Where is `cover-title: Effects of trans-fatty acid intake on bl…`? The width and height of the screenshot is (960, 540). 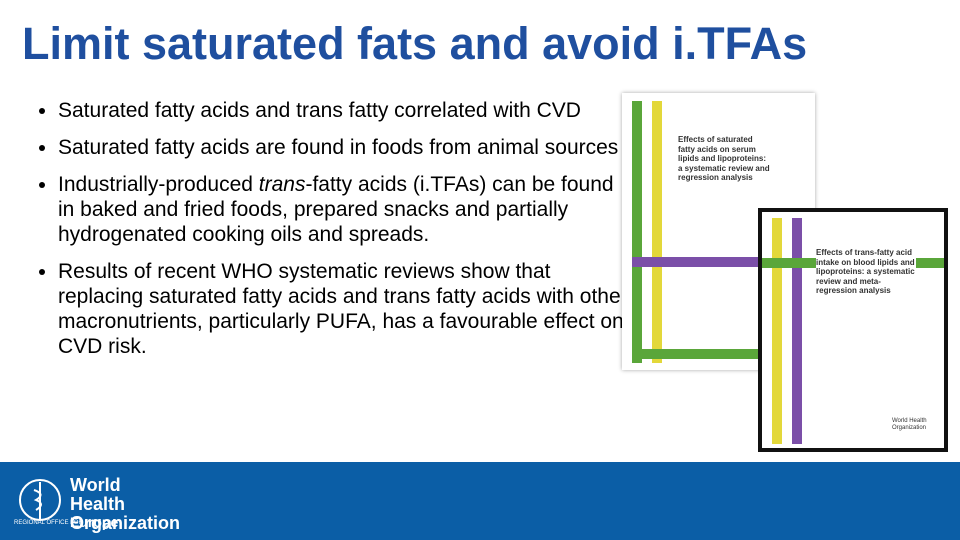 cover-title: Effects of trans-fatty acid intake on bl… is located at coordinates (866, 271).